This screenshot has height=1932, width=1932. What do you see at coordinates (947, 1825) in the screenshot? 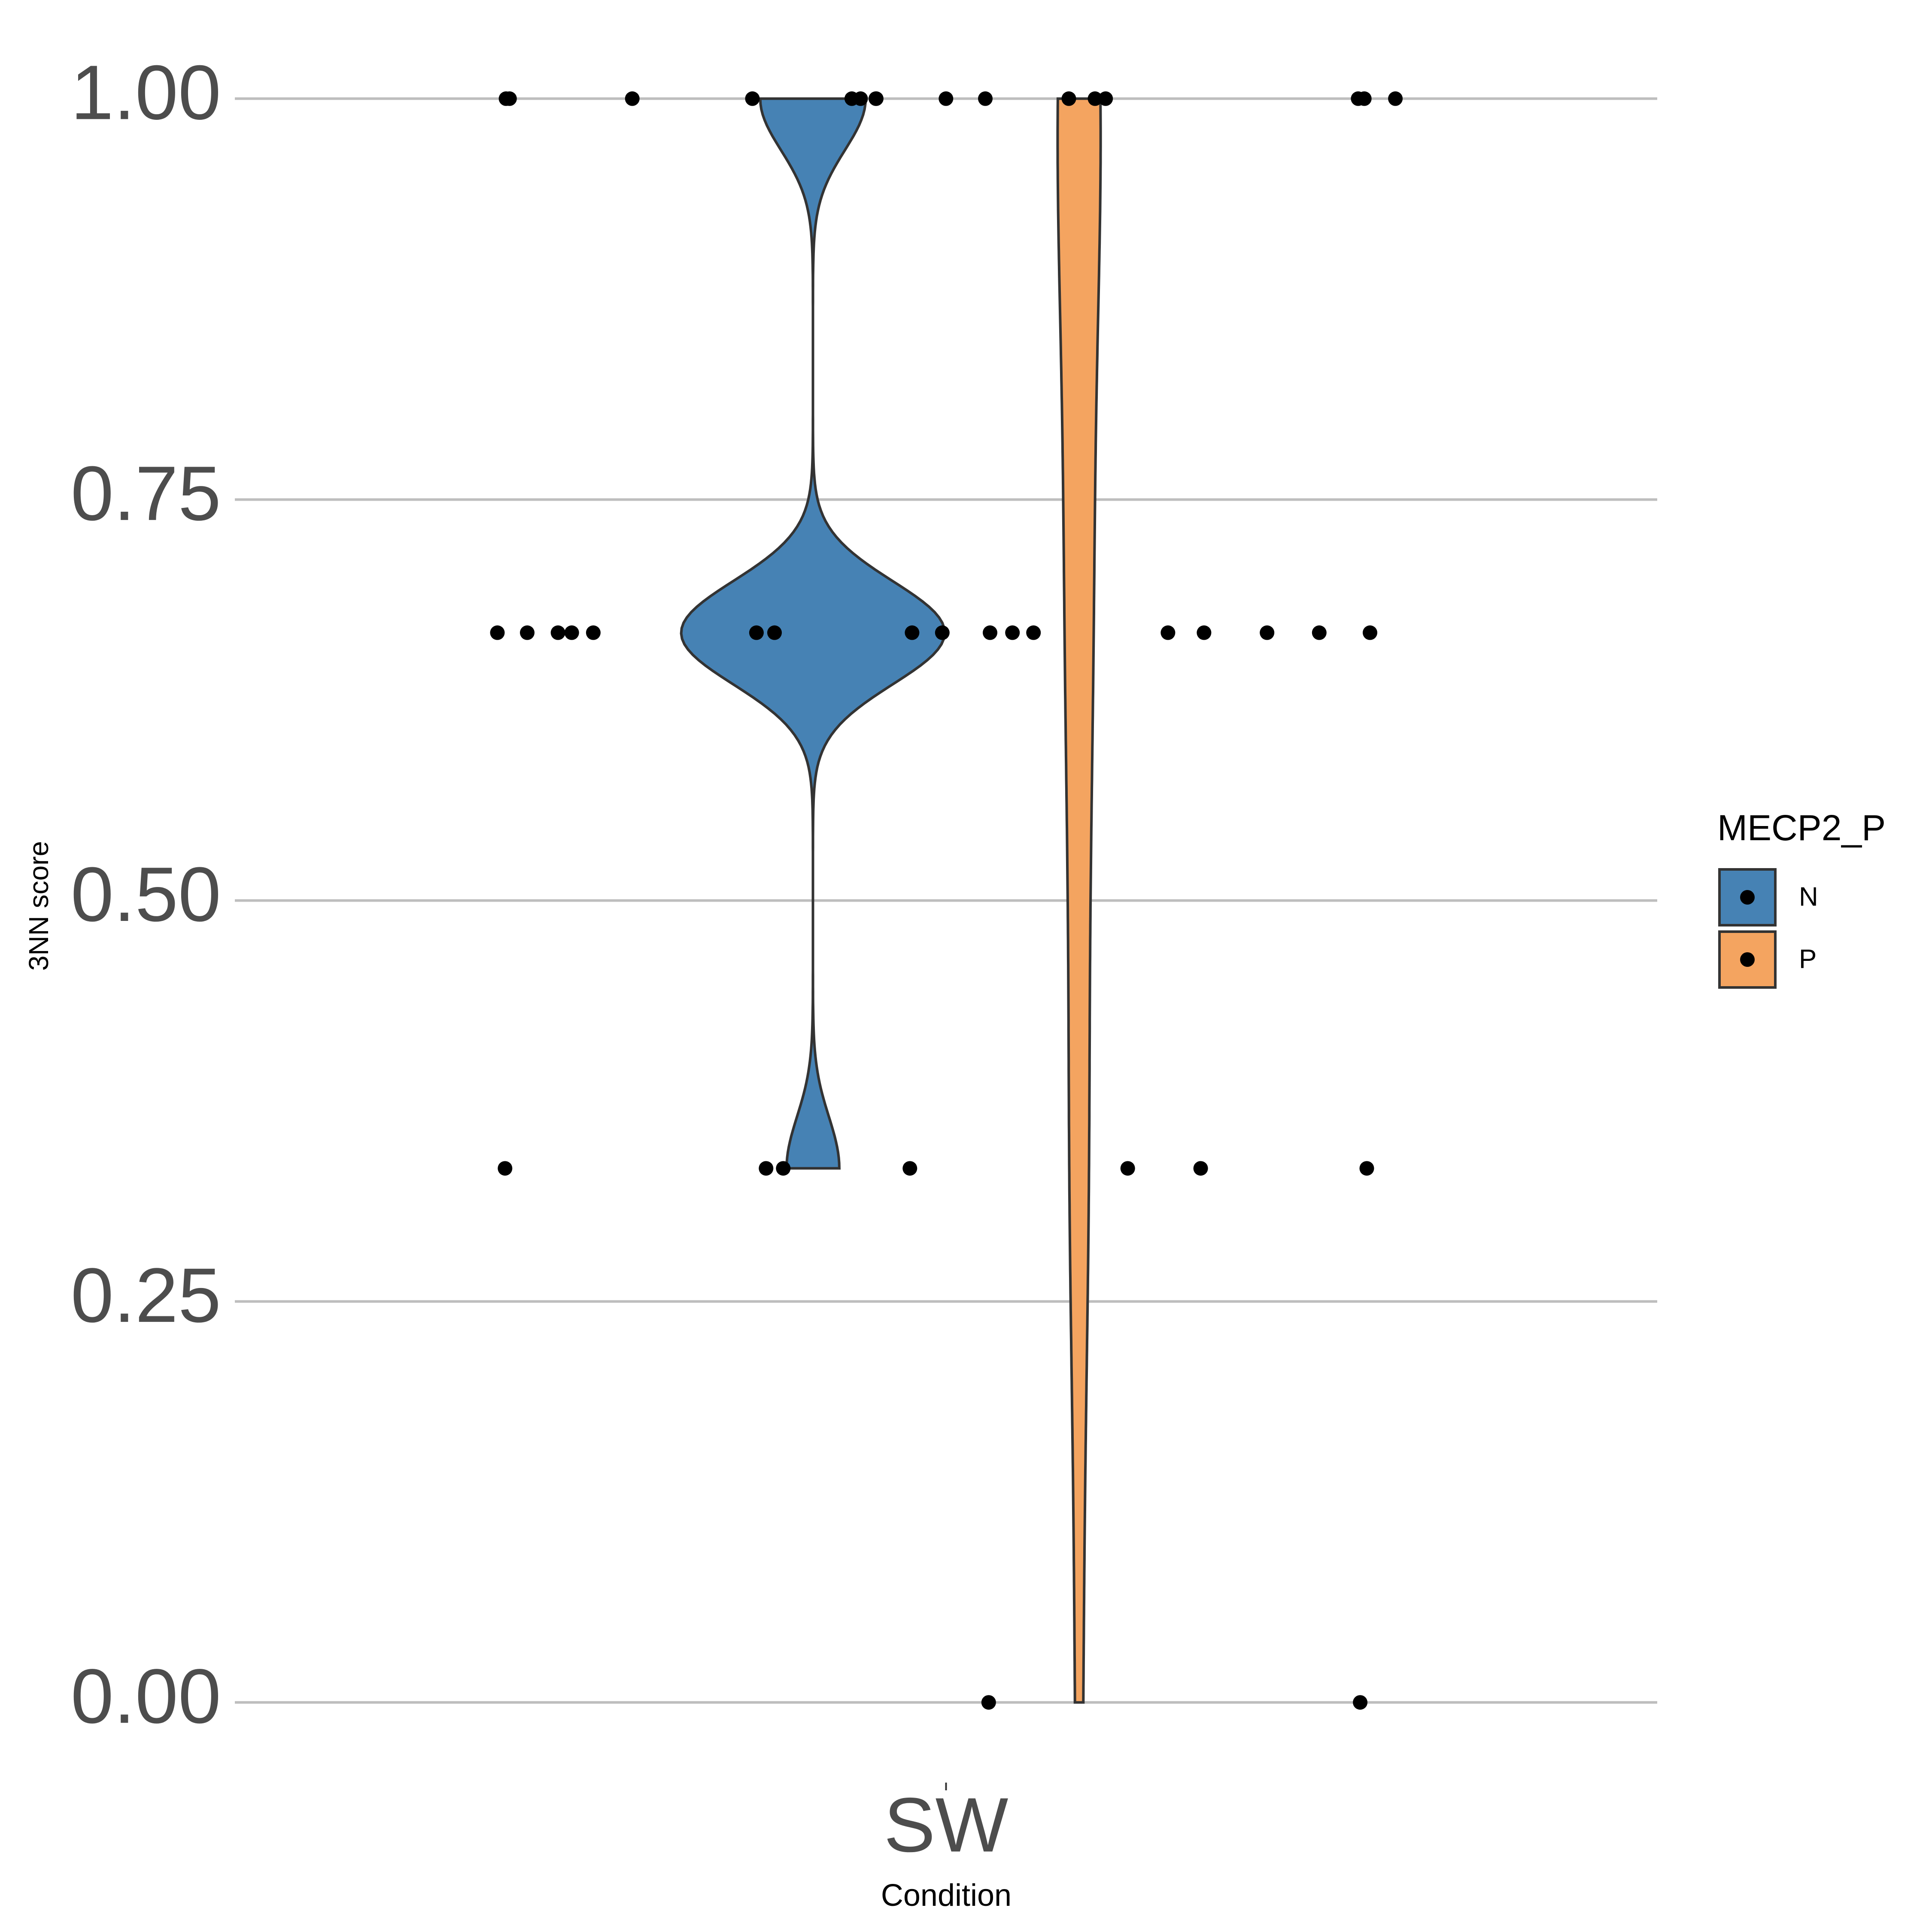
I see `x-tick-label: SW` at bounding box center [947, 1825].